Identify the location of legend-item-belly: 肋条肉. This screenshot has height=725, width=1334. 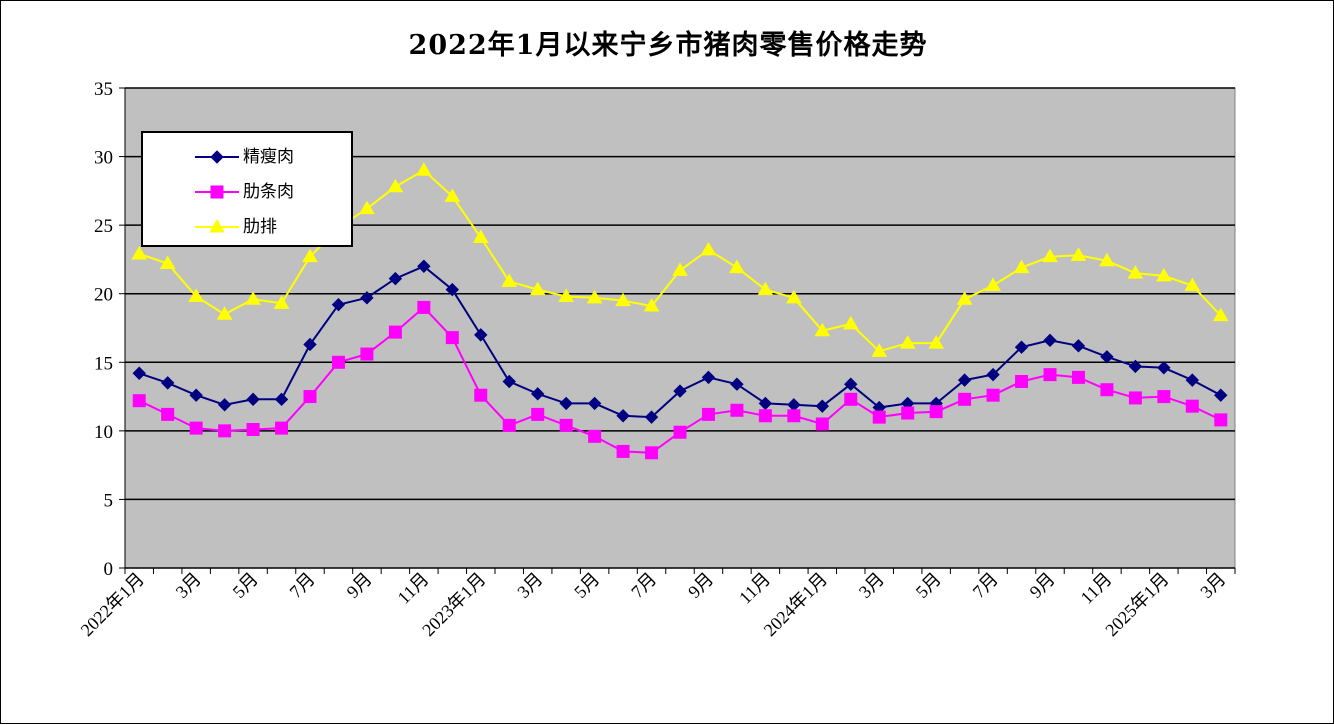
(273, 192).